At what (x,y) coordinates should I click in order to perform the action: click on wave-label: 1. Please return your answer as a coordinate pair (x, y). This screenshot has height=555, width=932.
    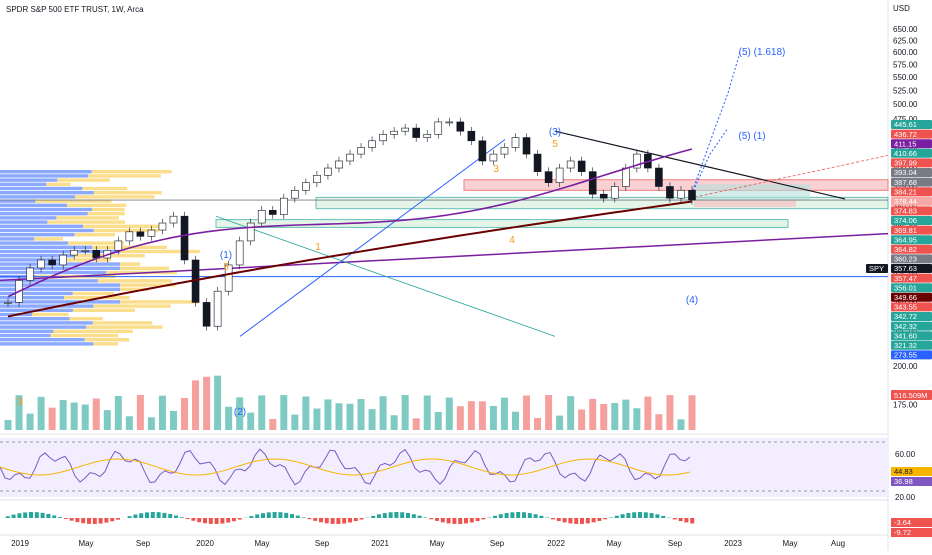
    Looking at the image, I should click on (318, 247).